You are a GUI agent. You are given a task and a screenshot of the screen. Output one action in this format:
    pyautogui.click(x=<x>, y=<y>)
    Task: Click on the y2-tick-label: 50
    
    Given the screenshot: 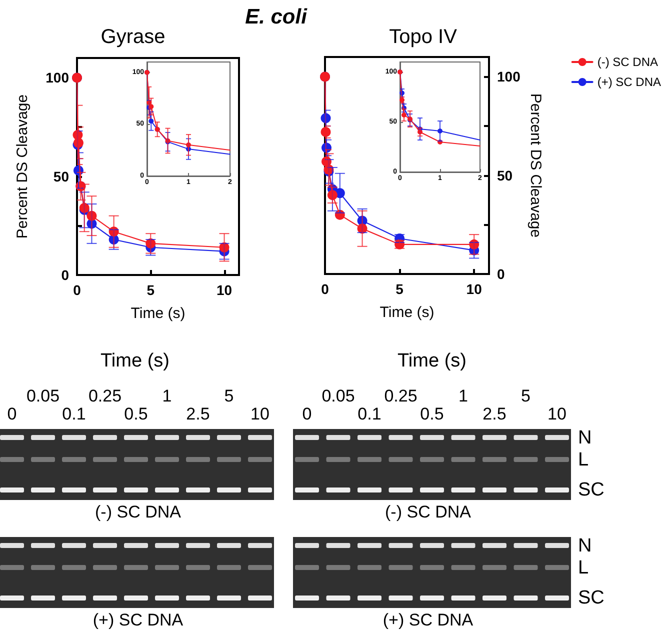 What is the action you would take?
    pyautogui.click(x=505, y=175)
    